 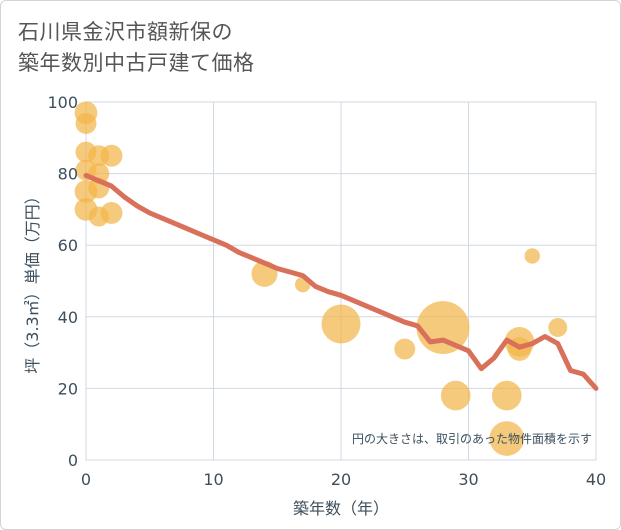 What do you see at coordinates (32, 280) in the screenshot?
I see `y-axis-title: 坪（3.3㎡）単価（万円）` at bounding box center [32, 280].